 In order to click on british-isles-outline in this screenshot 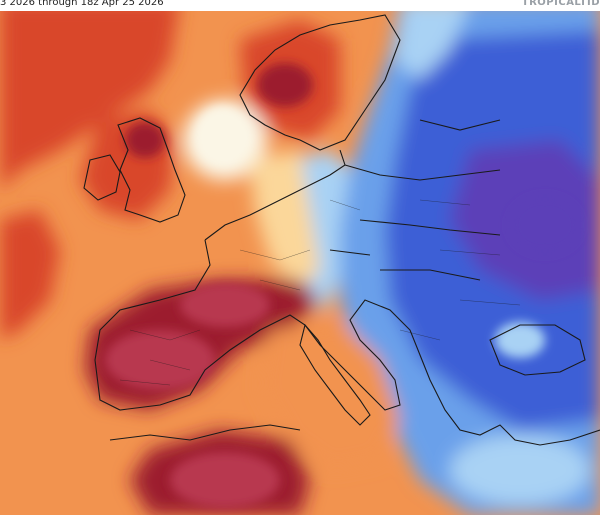, I will do `click(151, 170)`.